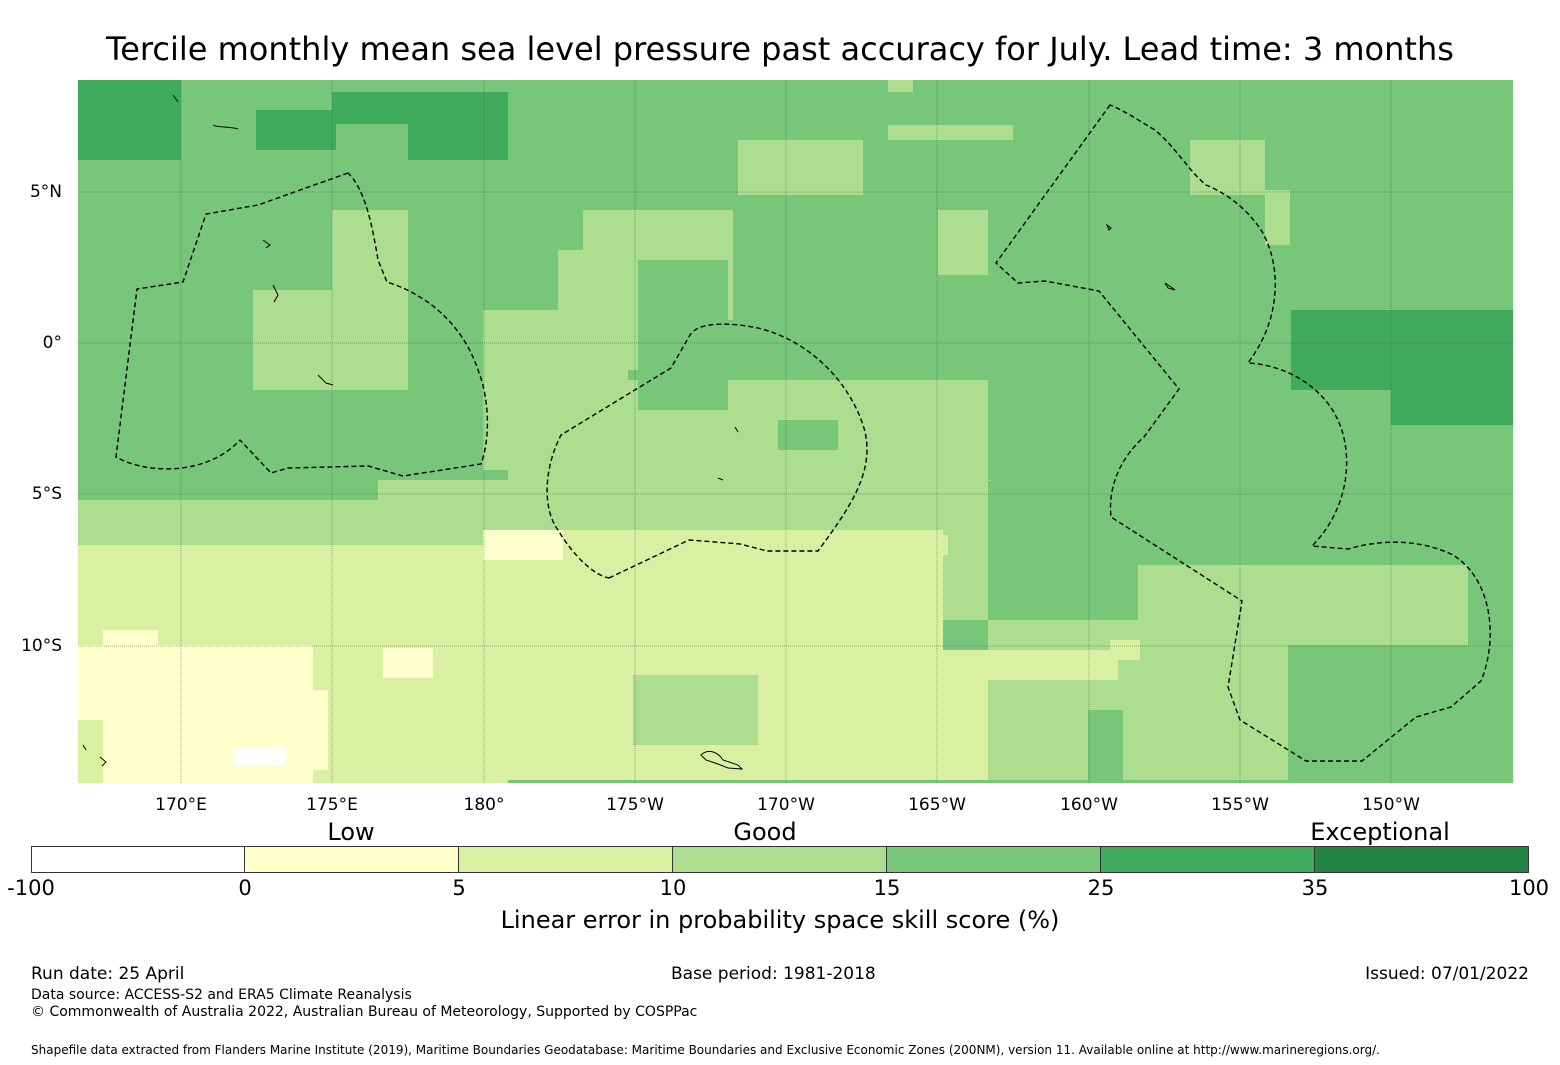  What do you see at coordinates (1240, 805) in the screenshot?
I see `lon-tick-label: 155°W` at bounding box center [1240, 805].